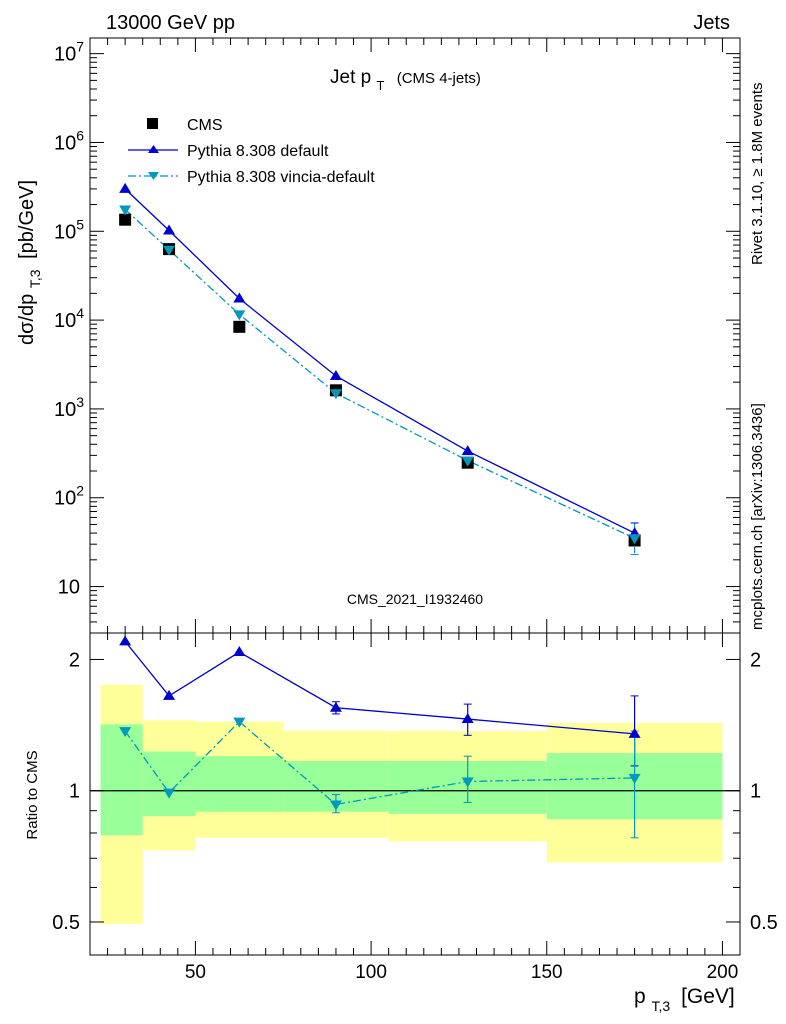 Image resolution: width=786 pixels, height=1024 pixels. I want to click on main-y-tick-label: 10⁷, so click(69, 52).